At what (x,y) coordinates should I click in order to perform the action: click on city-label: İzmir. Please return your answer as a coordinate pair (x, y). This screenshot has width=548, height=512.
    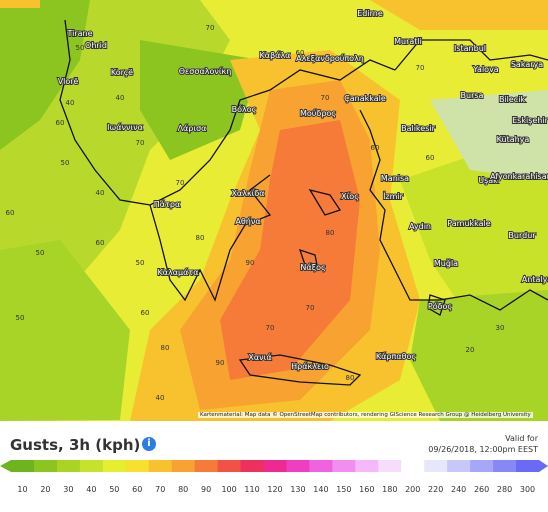
    Looking at the image, I should click on (393, 196).